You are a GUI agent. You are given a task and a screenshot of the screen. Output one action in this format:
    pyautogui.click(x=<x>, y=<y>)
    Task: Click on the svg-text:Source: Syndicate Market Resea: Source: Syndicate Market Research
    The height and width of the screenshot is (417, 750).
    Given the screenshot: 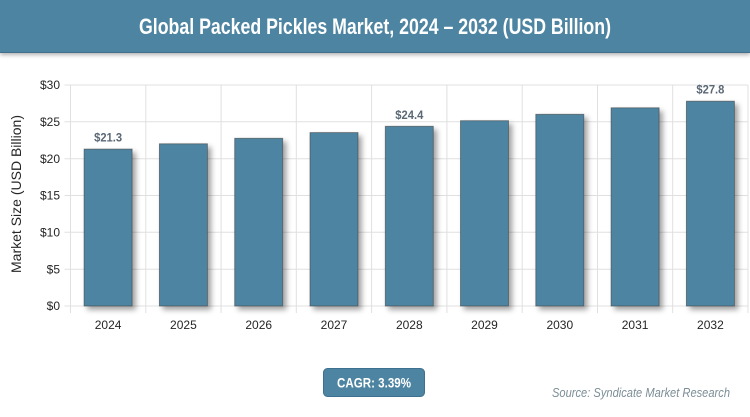 What is the action you would take?
    pyautogui.click(x=641, y=393)
    